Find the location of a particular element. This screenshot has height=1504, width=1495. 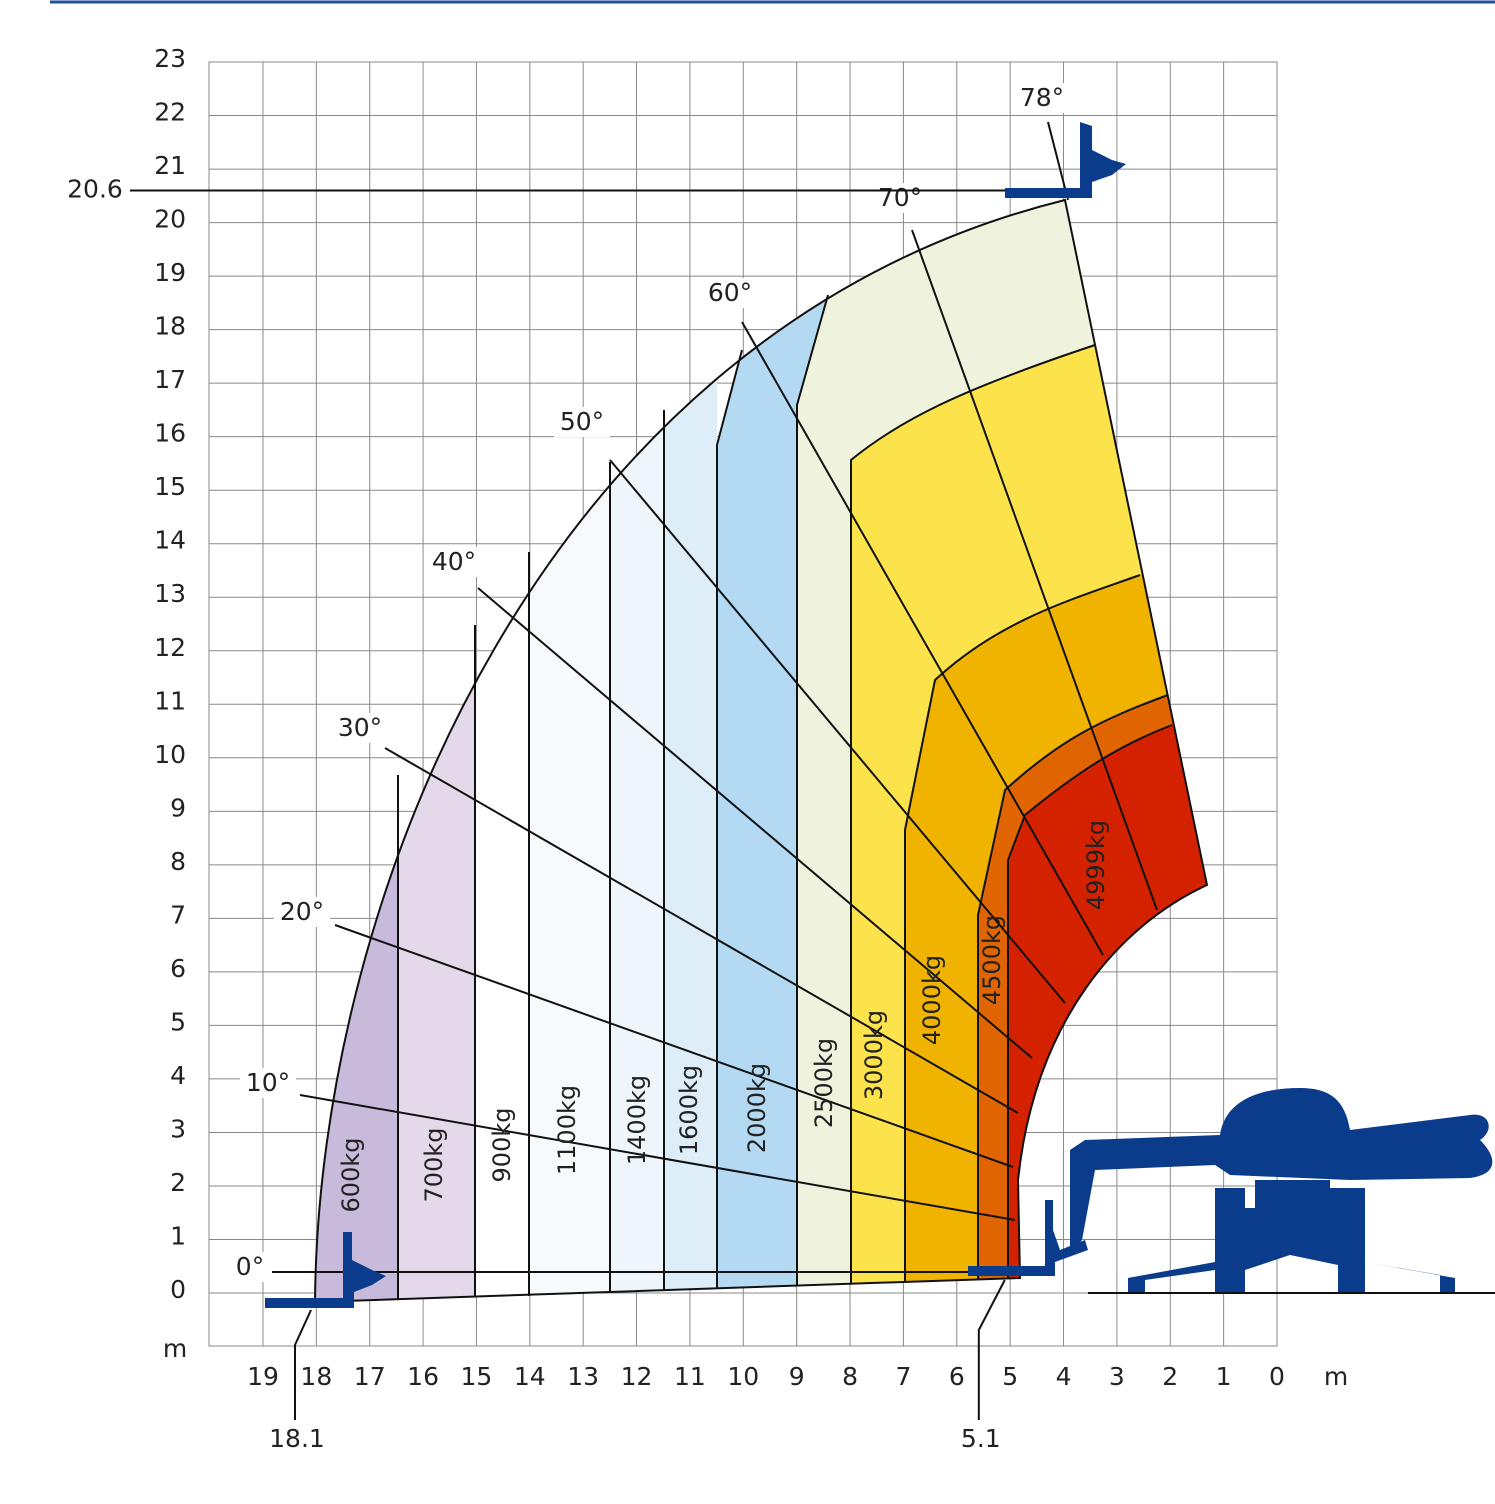

load-label: 700kg is located at coordinates (434, 1165).